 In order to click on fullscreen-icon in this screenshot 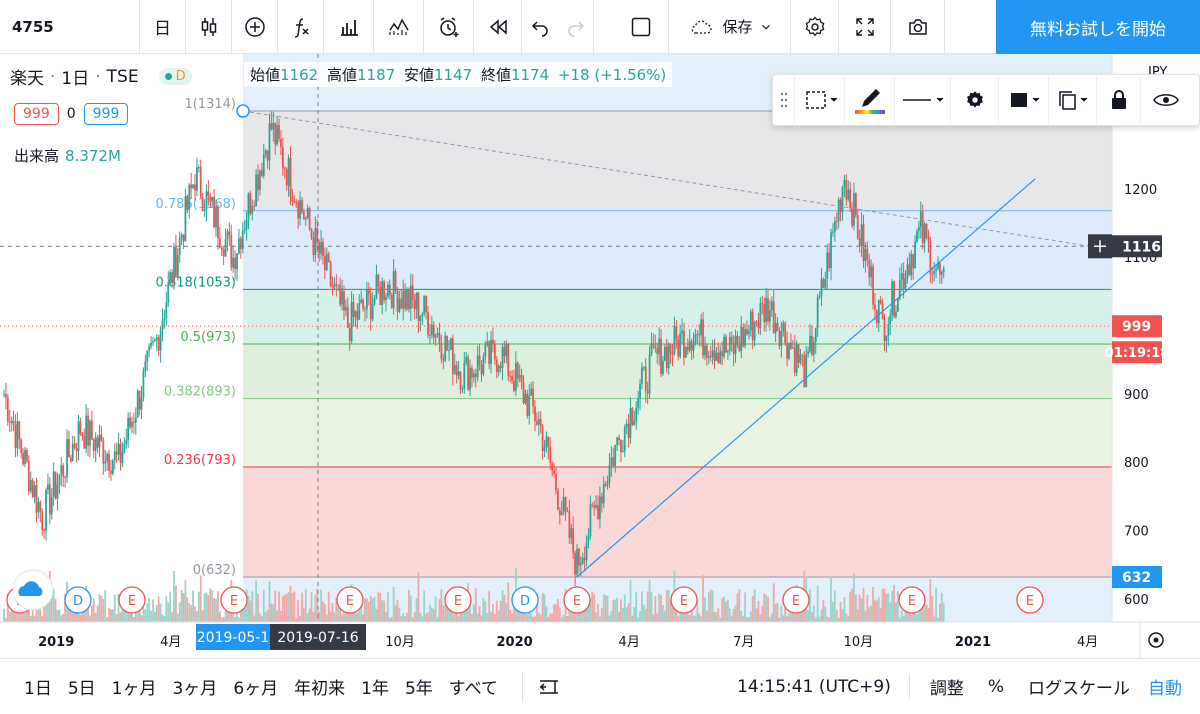, I will do `click(865, 27)`.